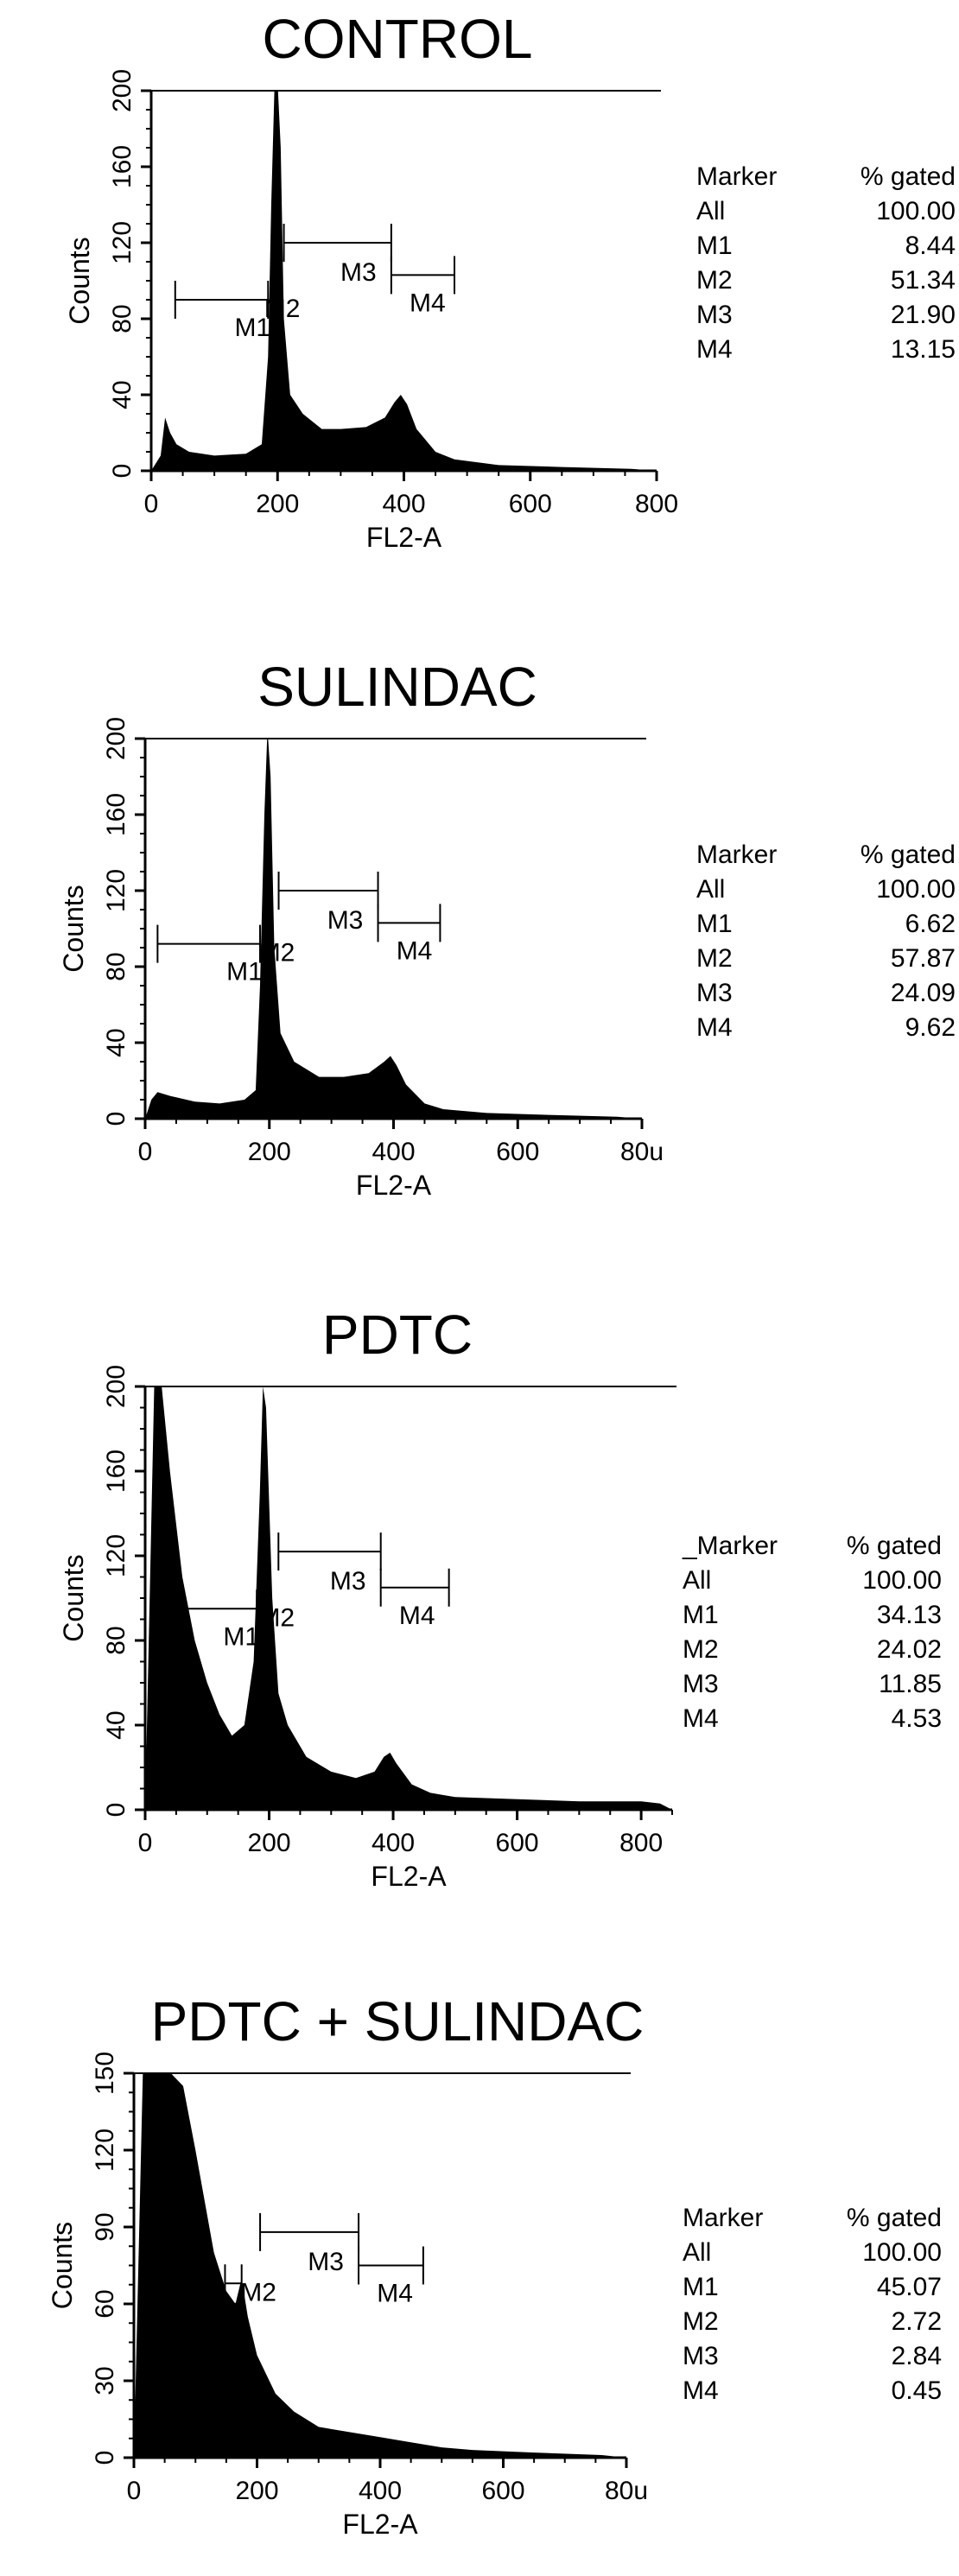 This screenshot has height=2576, width=959. What do you see at coordinates (116, 1640) in the screenshot?
I see `y-tick-label: 80` at bounding box center [116, 1640].